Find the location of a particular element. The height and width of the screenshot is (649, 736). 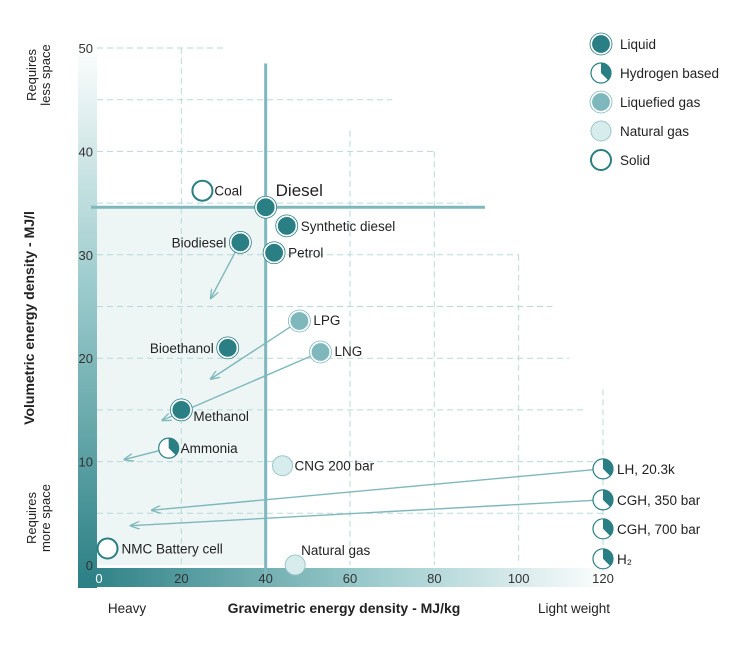

x-axis-bar is located at coordinates (345, 577).